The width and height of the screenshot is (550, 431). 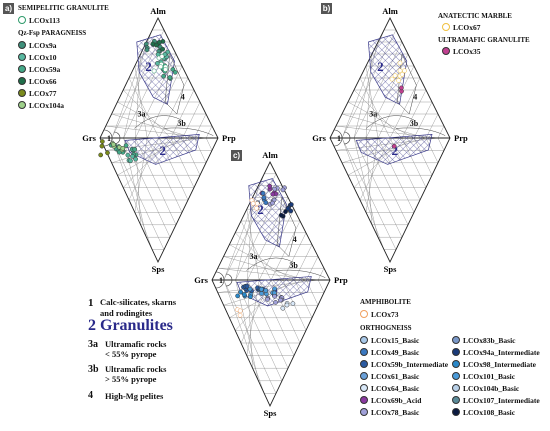 What do you see at coordinates (41, 83) in the screenshot?
I see `legend-a-item: LCOx66` at bounding box center [41, 83].